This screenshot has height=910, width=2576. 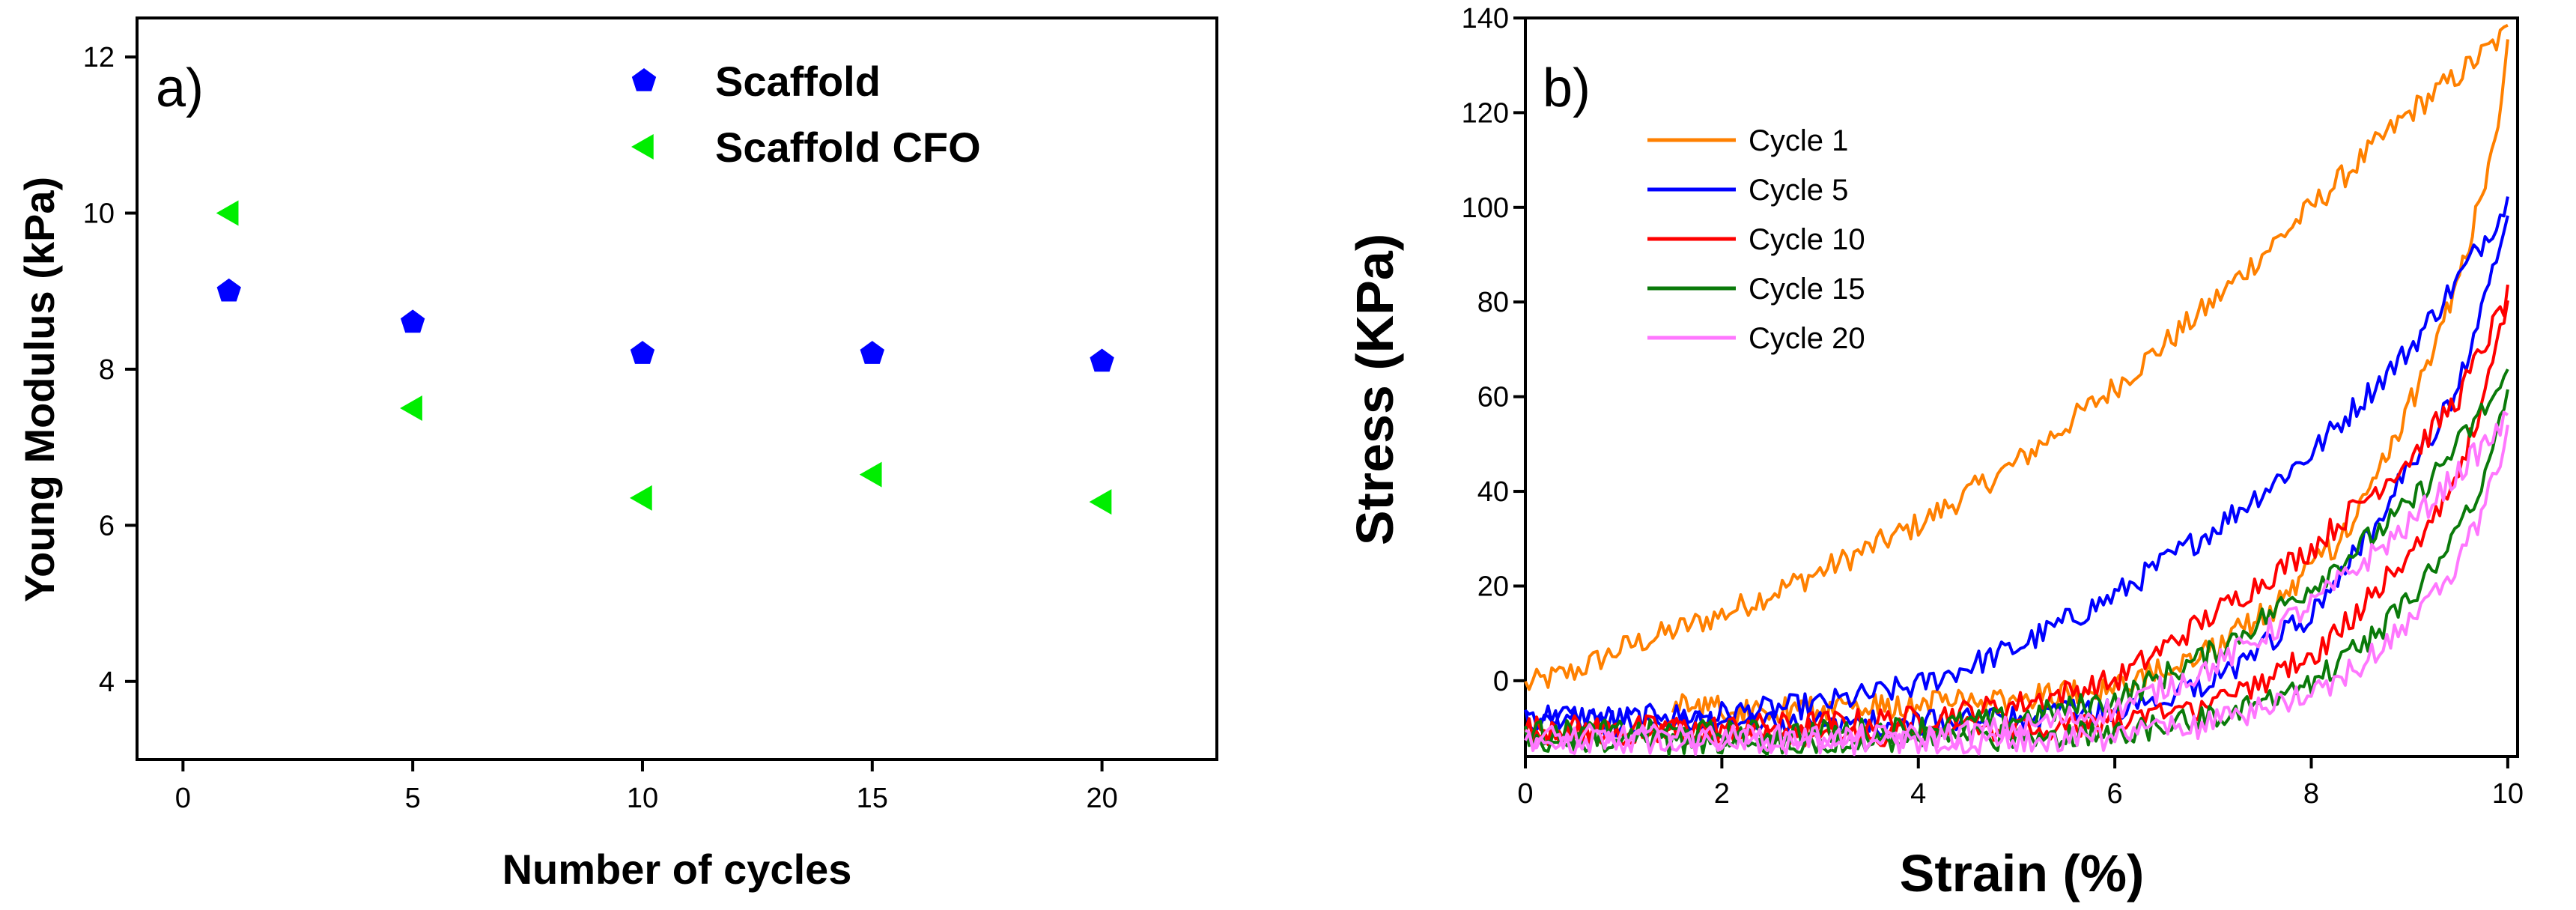 I want to click on y-tick-label: 6, so click(x=107, y=526).